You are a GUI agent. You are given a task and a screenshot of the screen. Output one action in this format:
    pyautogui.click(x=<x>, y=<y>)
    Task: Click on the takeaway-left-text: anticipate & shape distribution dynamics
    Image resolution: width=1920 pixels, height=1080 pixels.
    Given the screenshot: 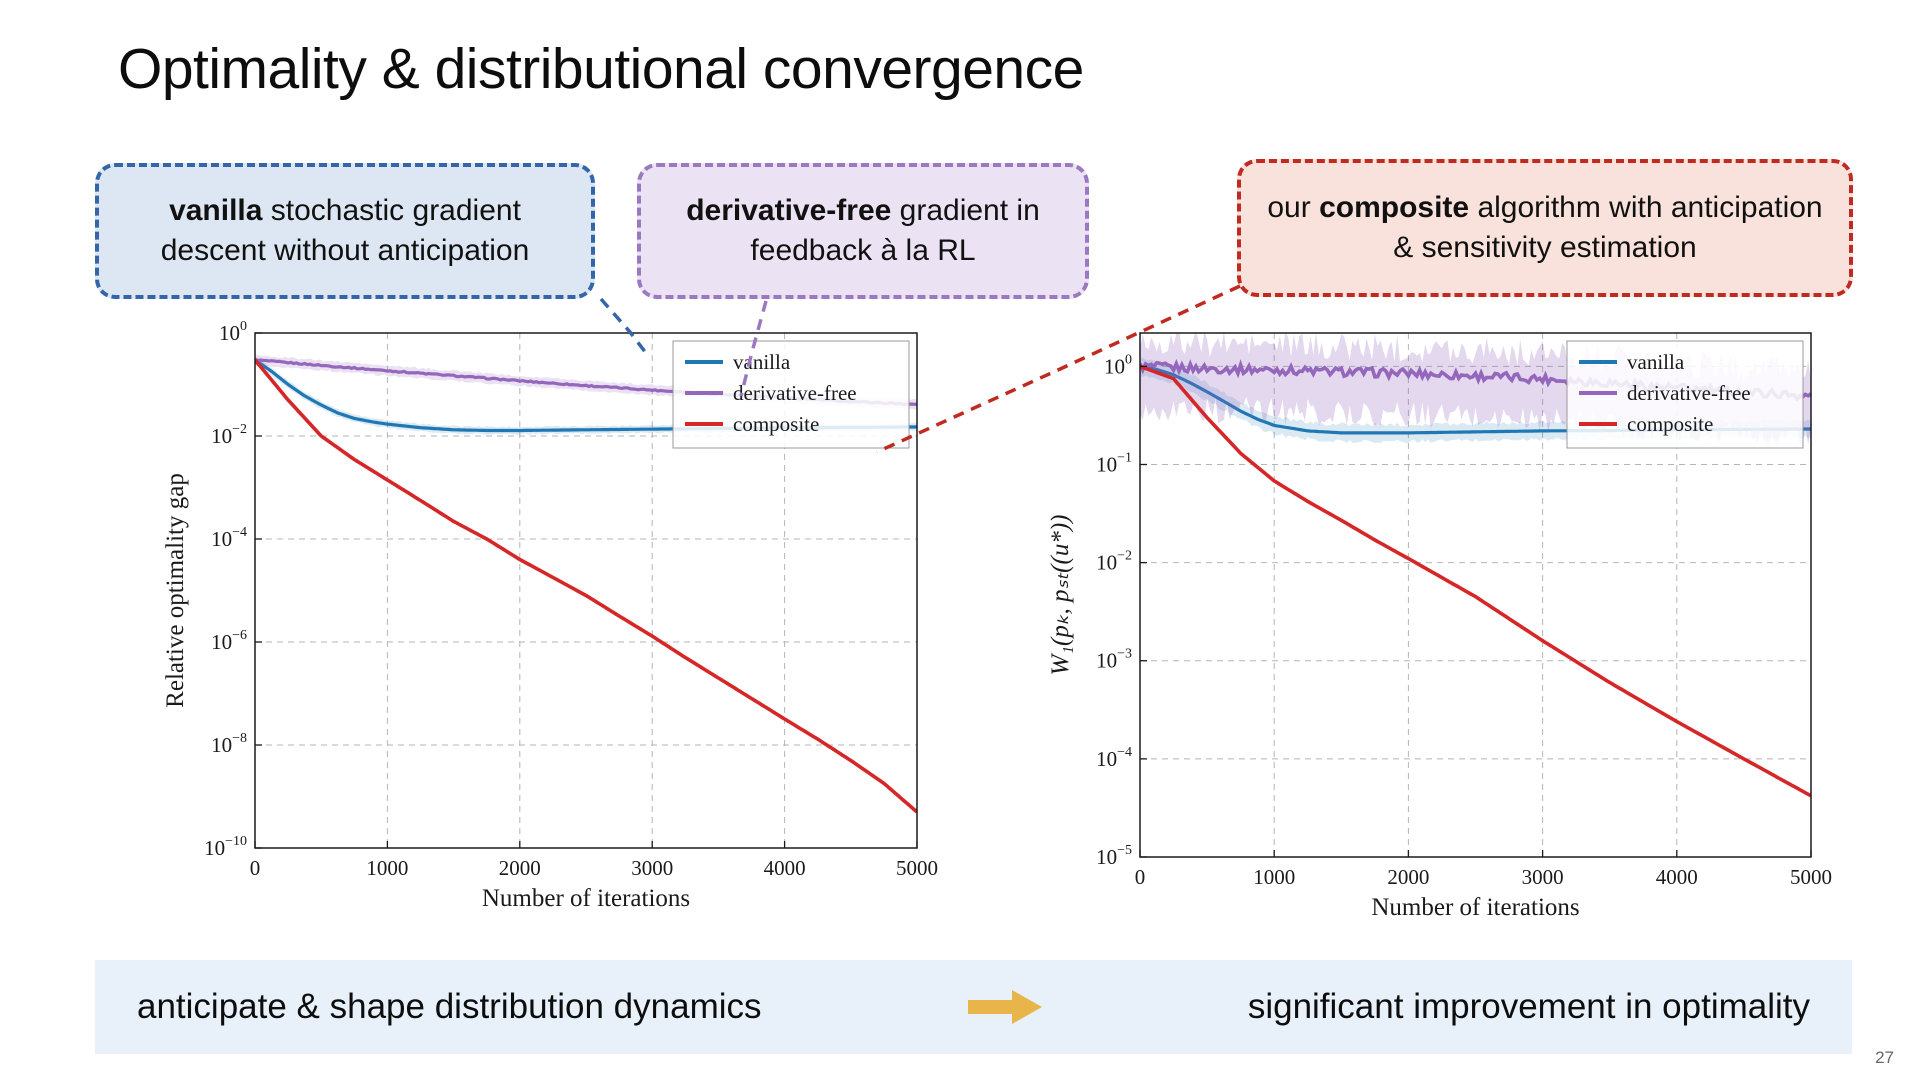 What is the action you would take?
    pyautogui.click(x=449, y=1006)
    